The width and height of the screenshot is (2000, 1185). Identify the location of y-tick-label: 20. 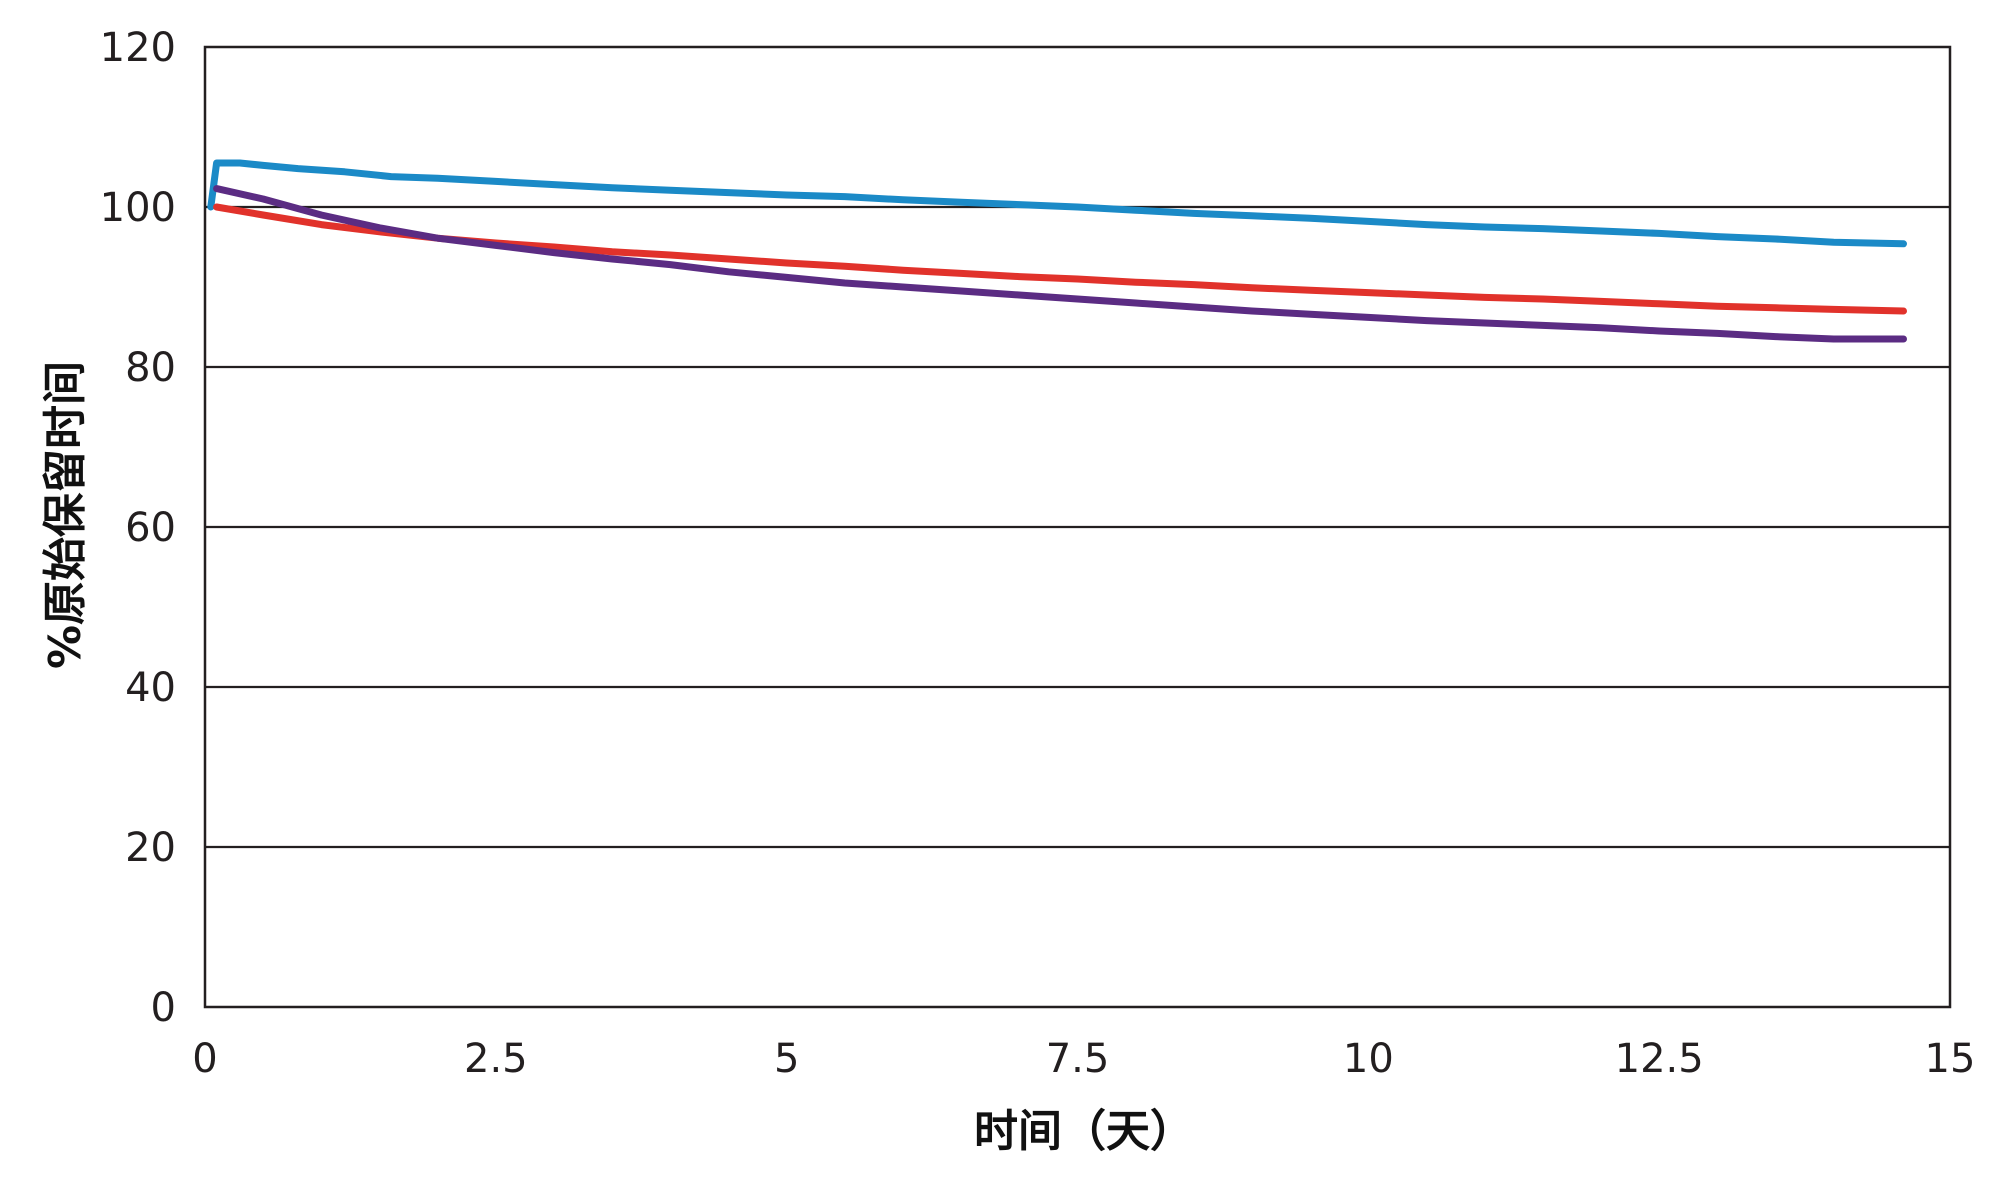
(150, 848).